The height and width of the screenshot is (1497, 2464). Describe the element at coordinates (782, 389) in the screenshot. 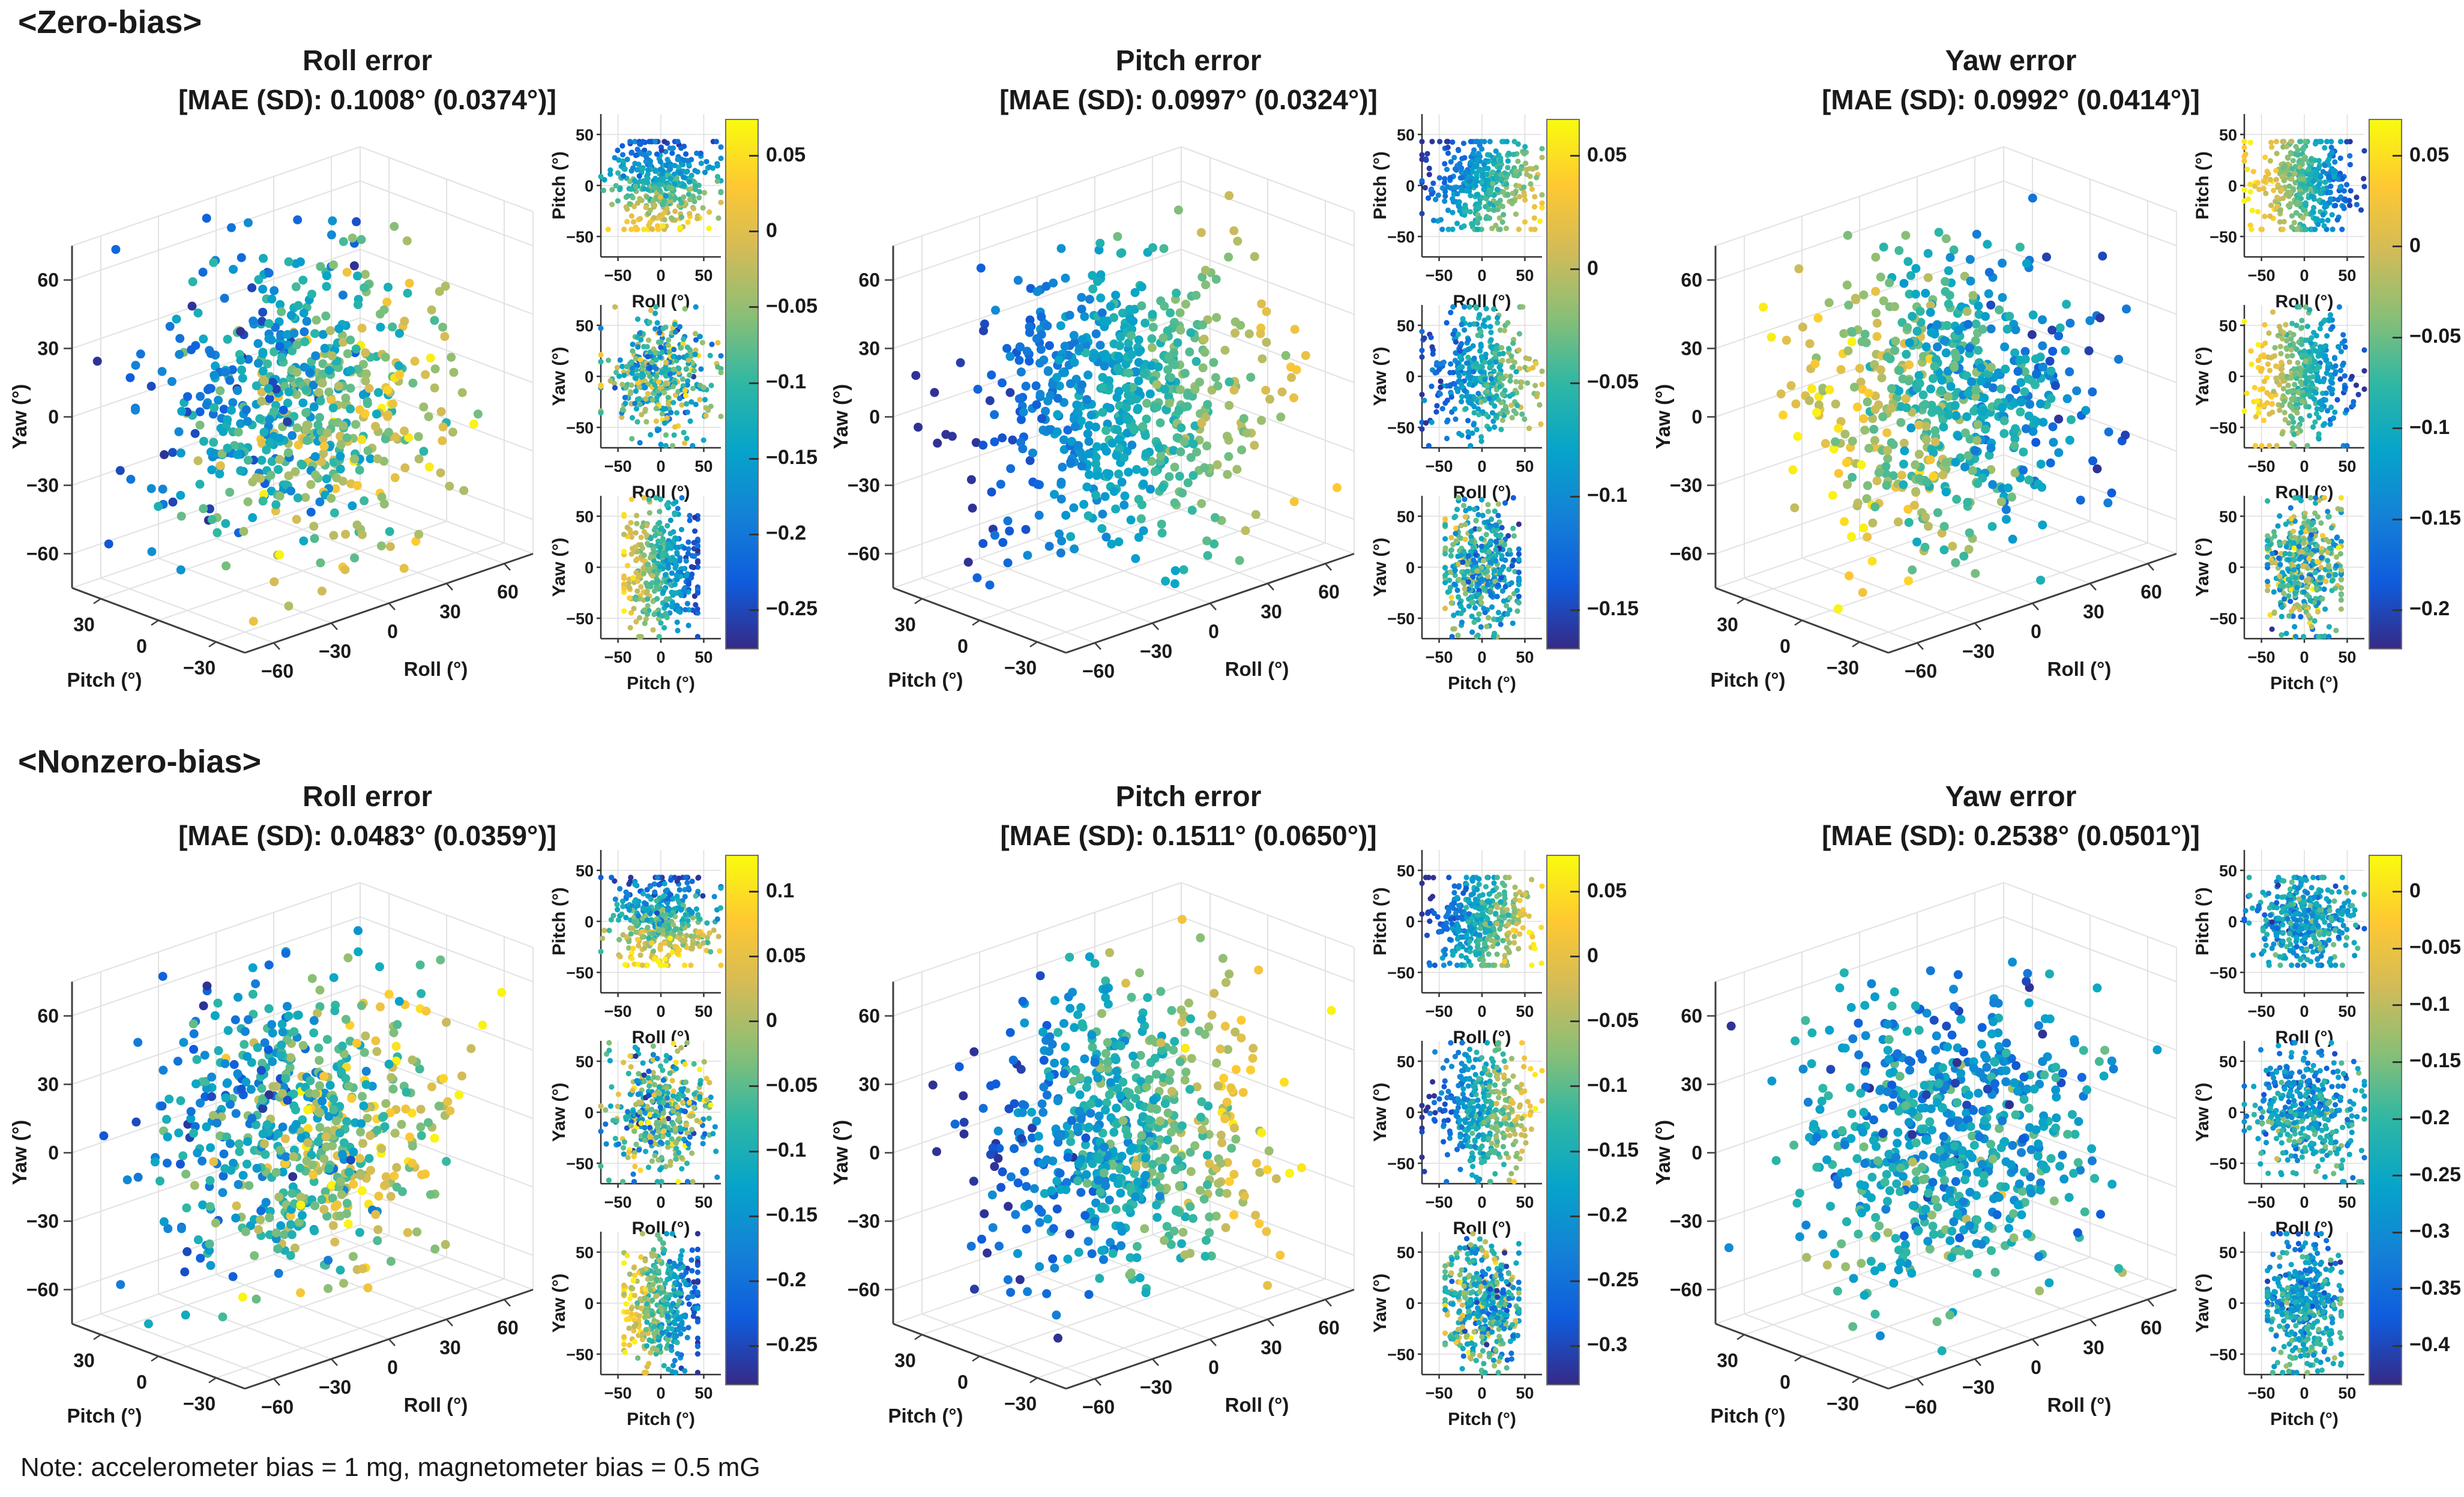

I see `colorbar: 0.05 0 −0.05 −0.1 −0.15 −0.2 −0.25` at that location.